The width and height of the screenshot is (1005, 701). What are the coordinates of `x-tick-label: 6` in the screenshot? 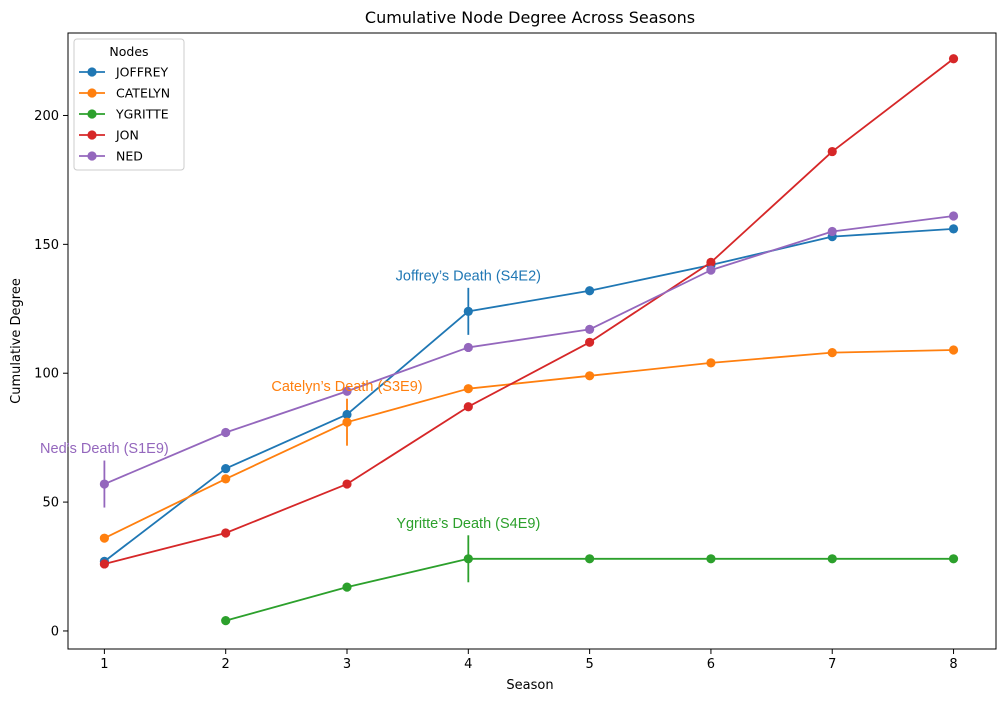 It's located at (711, 664).